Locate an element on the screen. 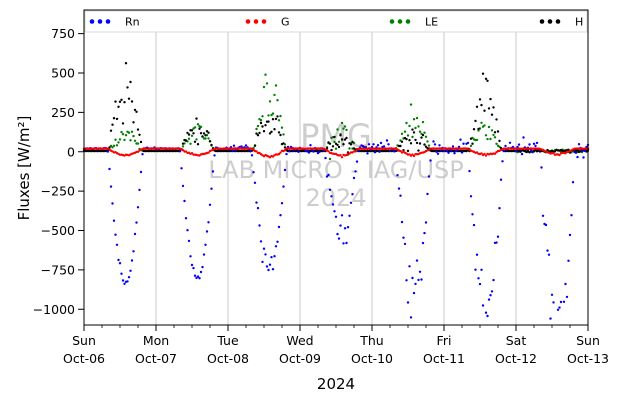 Image resolution: width=621 pixels, height=401 pixels. x-tick-day: Tue is located at coordinates (227, 340).